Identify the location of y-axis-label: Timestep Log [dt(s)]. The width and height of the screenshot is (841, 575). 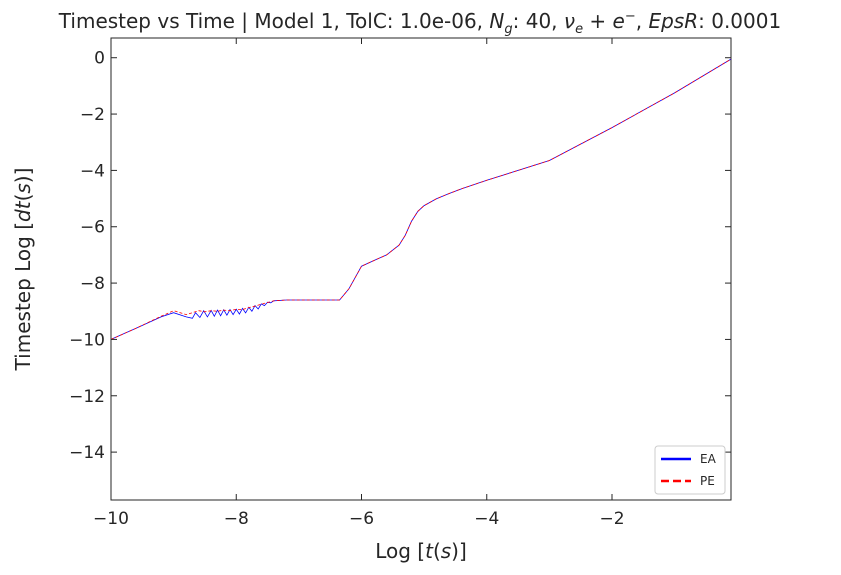
(23, 270).